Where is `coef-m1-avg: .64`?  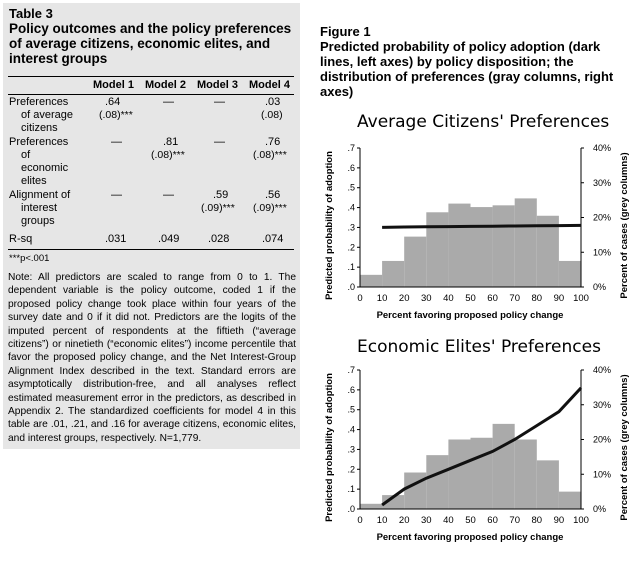 coef-m1-avg: .64 is located at coordinates (113, 102).